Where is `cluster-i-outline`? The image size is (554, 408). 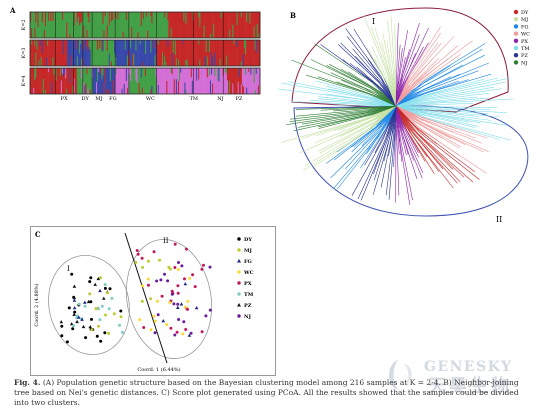 cluster-i-outline is located at coordinates (400, 60).